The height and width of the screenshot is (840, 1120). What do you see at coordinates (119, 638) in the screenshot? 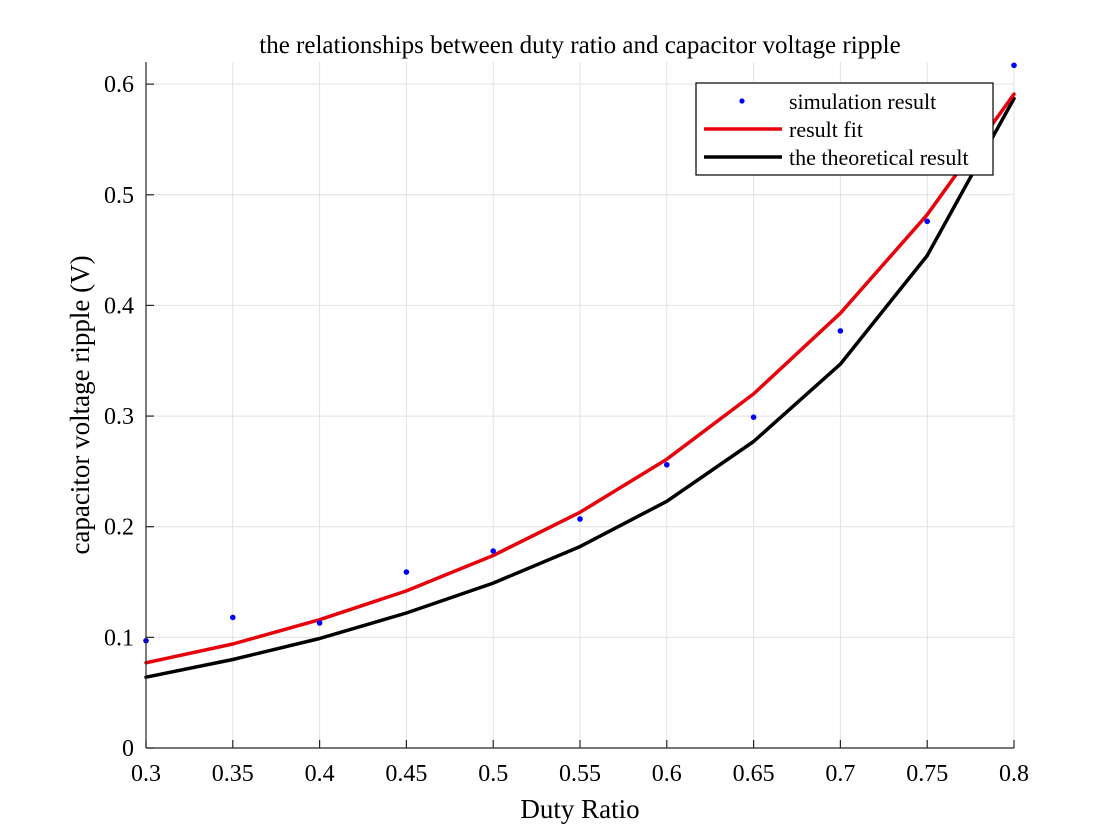
I see `y-tick-label: 0.1` at bounding box center [119, 638].